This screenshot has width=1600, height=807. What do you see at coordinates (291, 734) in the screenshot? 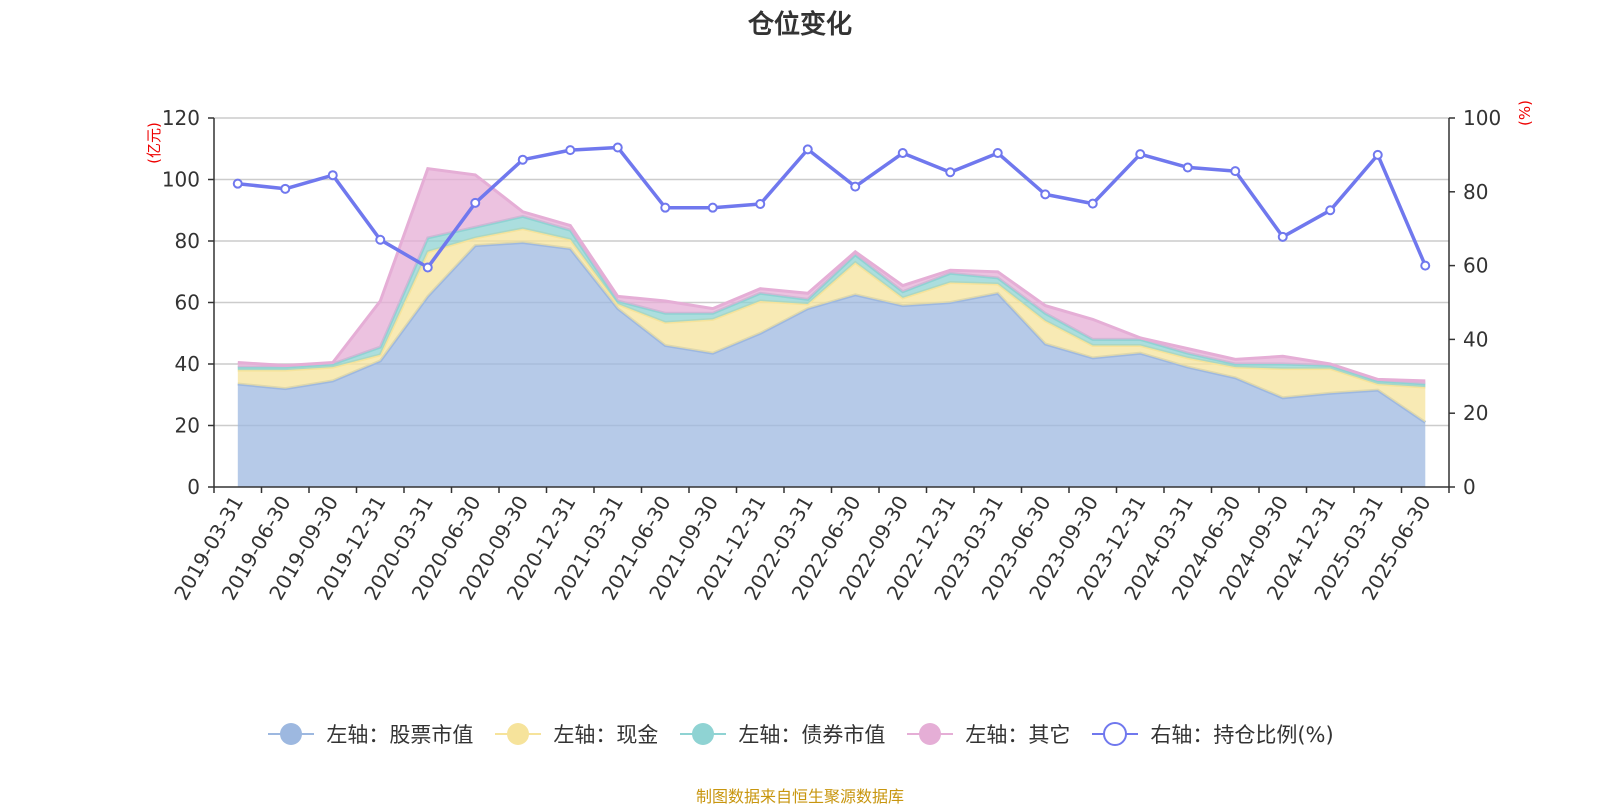
I see `legend-stock-marker` at bounding box center [291, 734].